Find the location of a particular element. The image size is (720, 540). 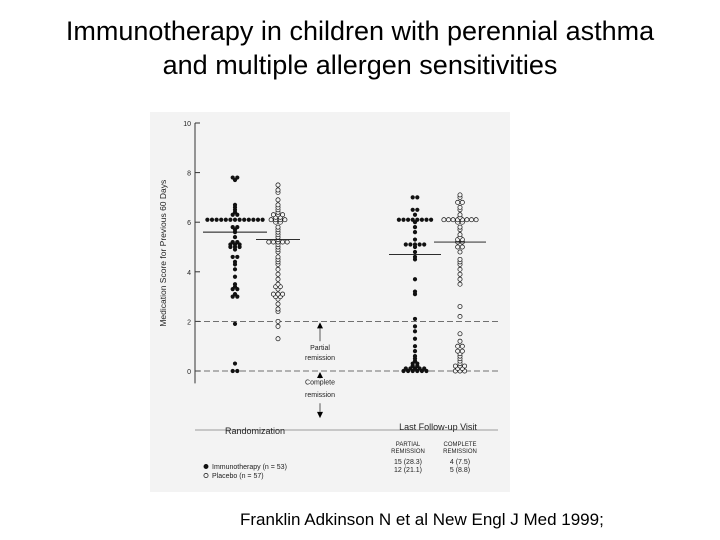

y-tick-label: 0 is located at coordinates (189, 372).